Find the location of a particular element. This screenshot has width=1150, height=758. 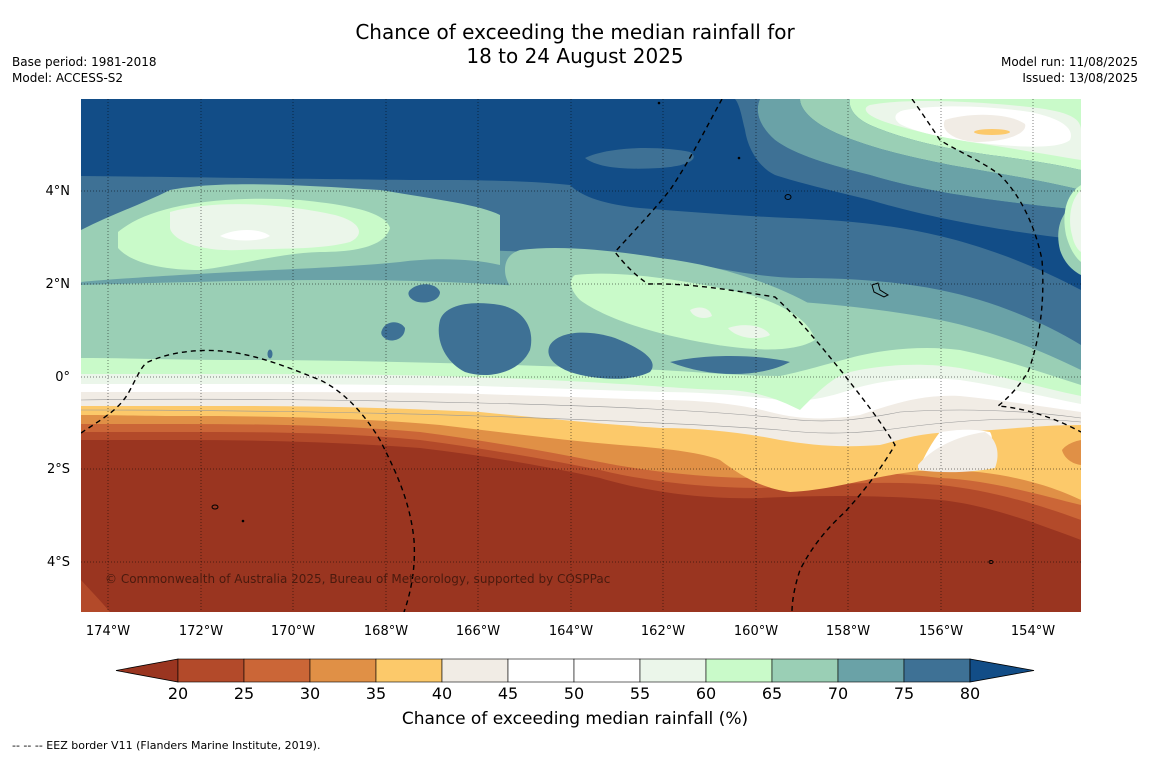

lon-label: 170°W is located at coordinates (293, 631).